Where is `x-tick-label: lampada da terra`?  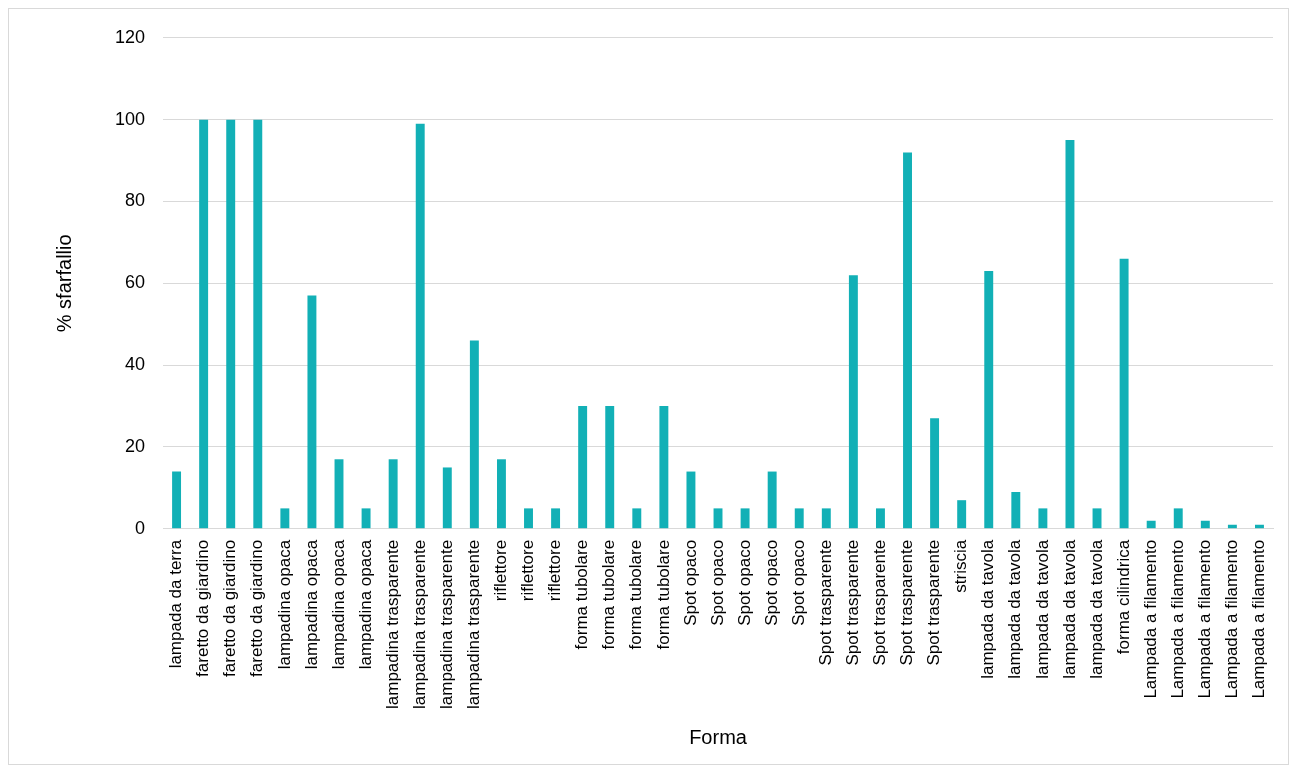 x-tick-label: lampada da terra is located at coordinates (176, 604).